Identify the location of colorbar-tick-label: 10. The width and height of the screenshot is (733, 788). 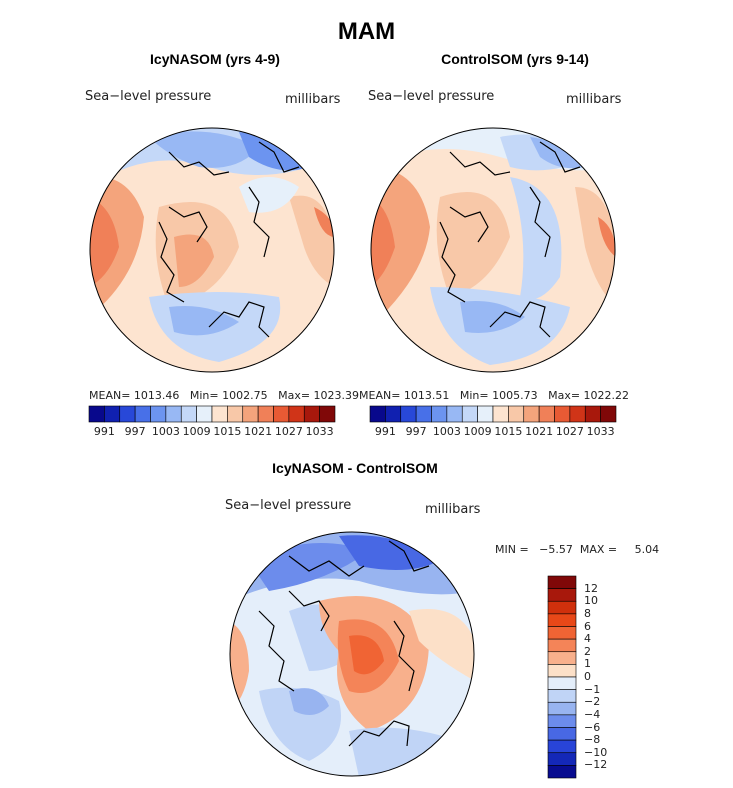
(591, 601).